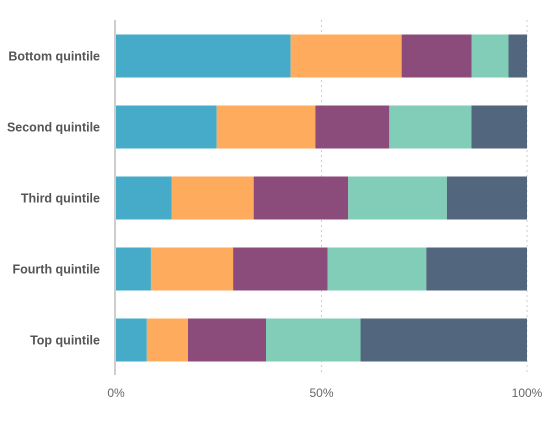 This screenshot has height=424, width=544. I want to click on x-tick-label: 50%, so click(321, 393).